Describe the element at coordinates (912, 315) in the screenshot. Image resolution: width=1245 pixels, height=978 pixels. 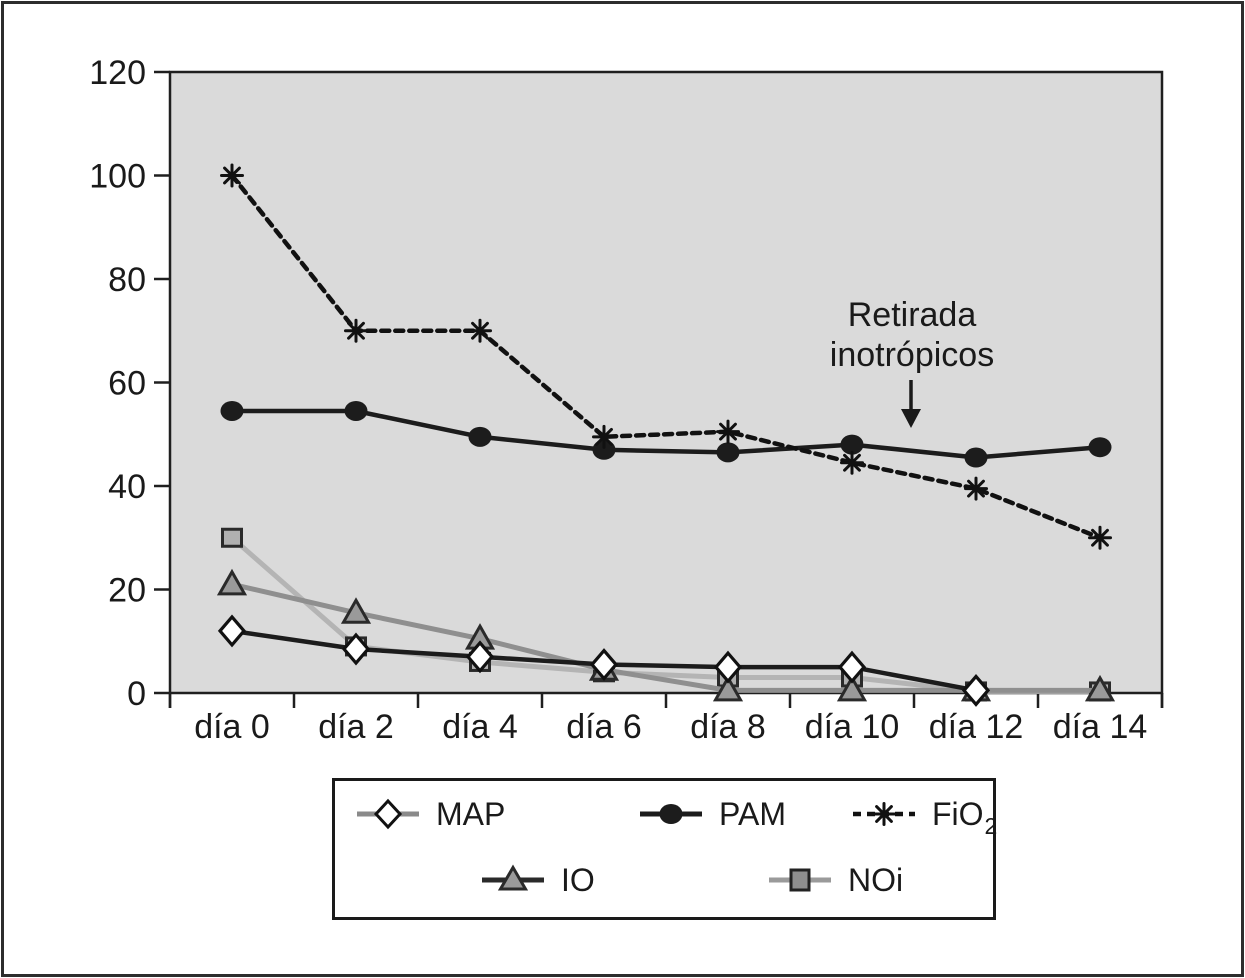
I see `annotation-text-line1: Retirada` at that location.